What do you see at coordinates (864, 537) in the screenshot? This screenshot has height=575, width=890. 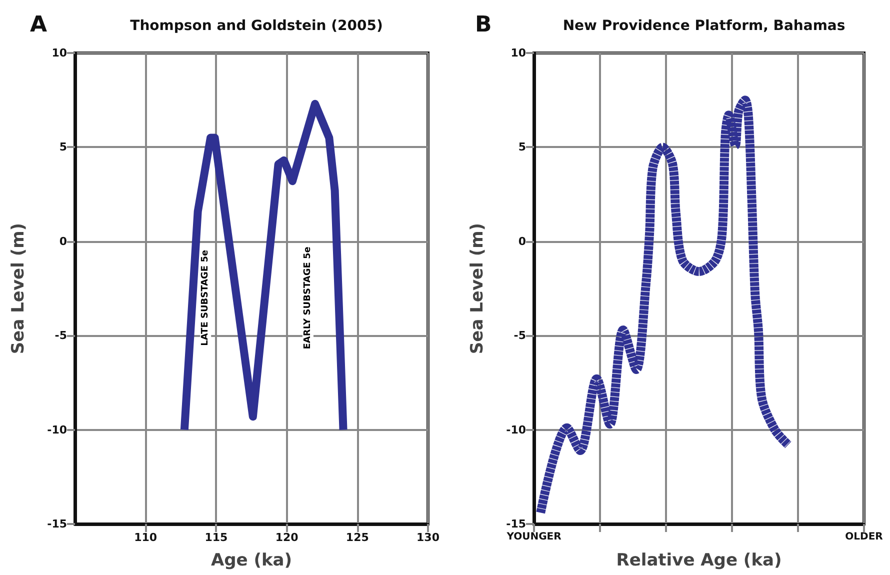 I see `x-tick-label: OLDER` at bounding box center [864, 537].